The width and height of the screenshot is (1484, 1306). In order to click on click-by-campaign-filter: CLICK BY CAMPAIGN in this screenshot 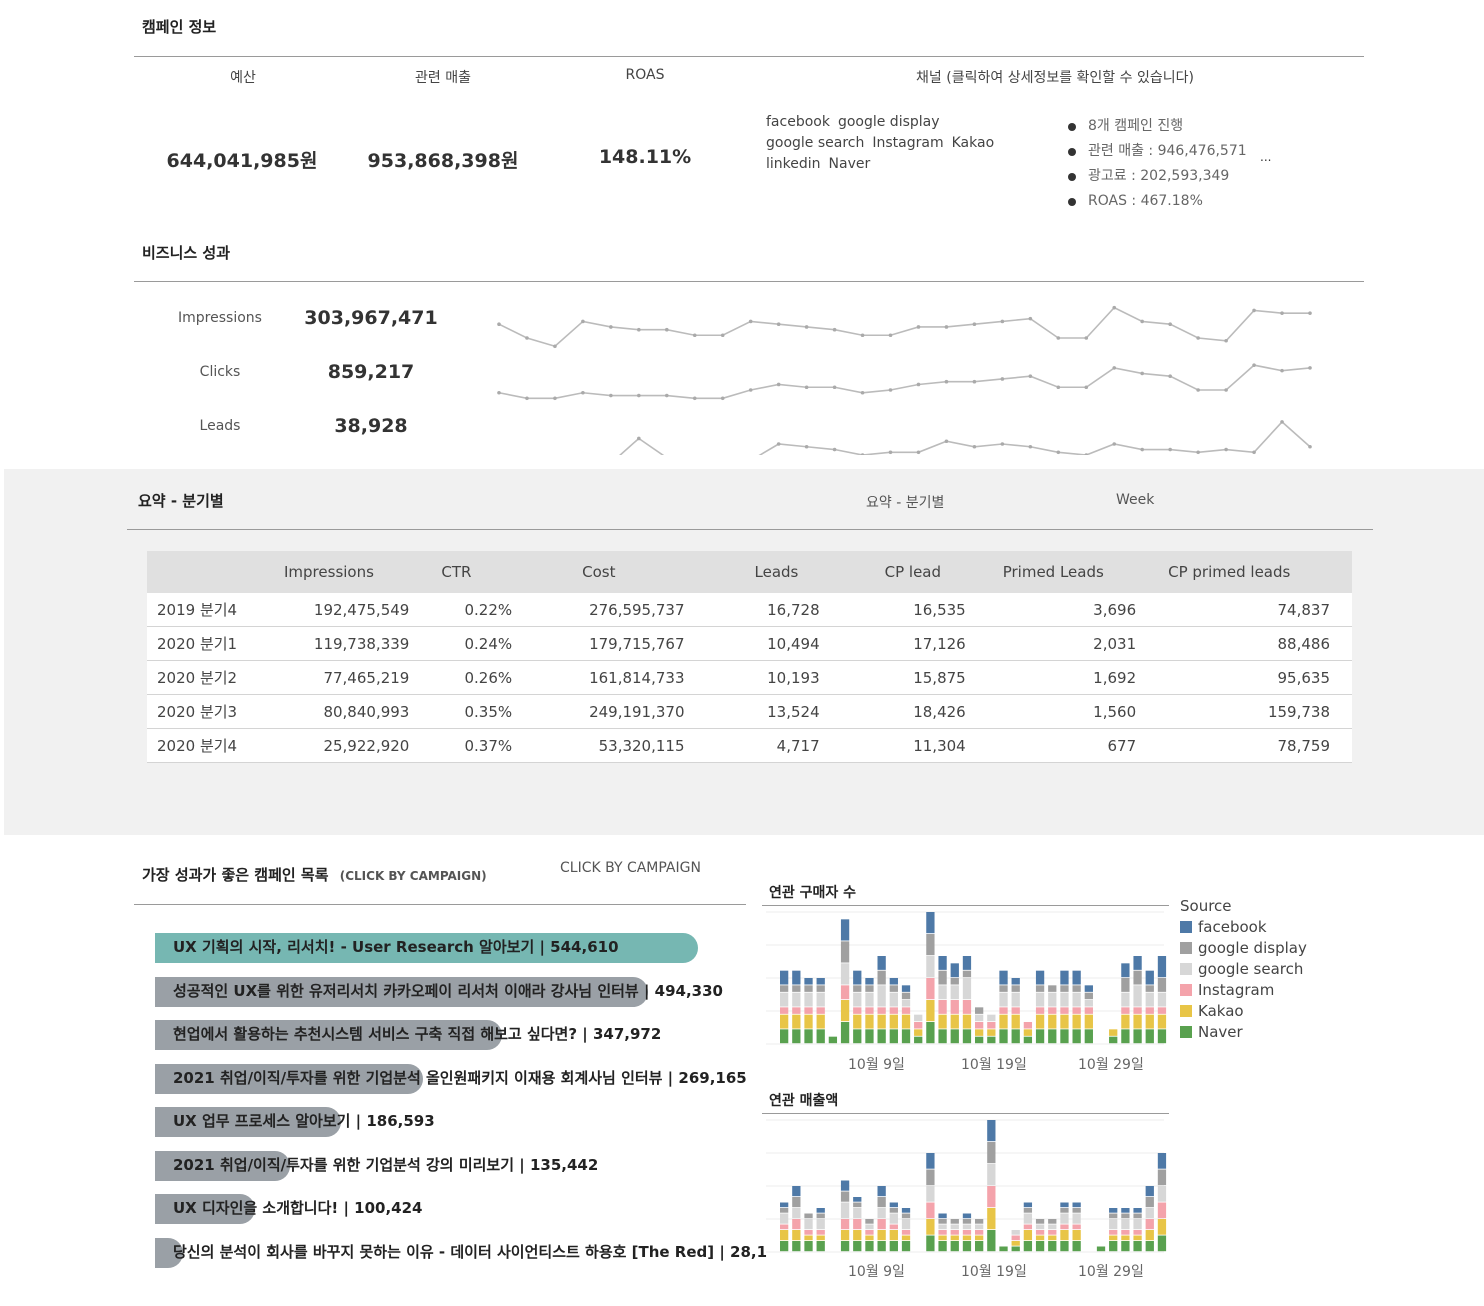, I will do `click(630, 868)`.